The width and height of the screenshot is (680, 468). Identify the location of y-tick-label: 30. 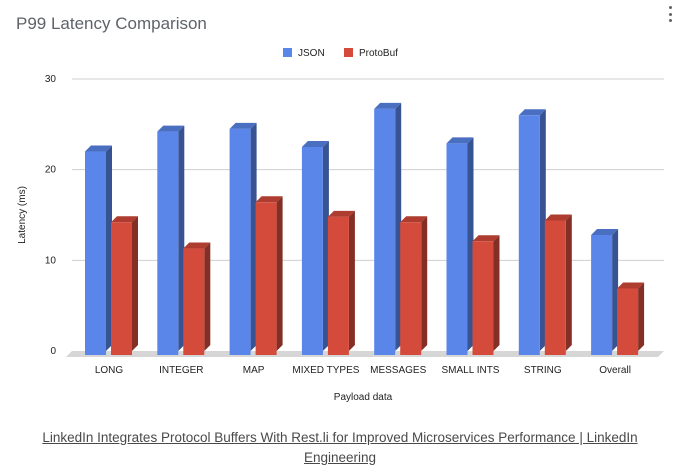
(51, 79).